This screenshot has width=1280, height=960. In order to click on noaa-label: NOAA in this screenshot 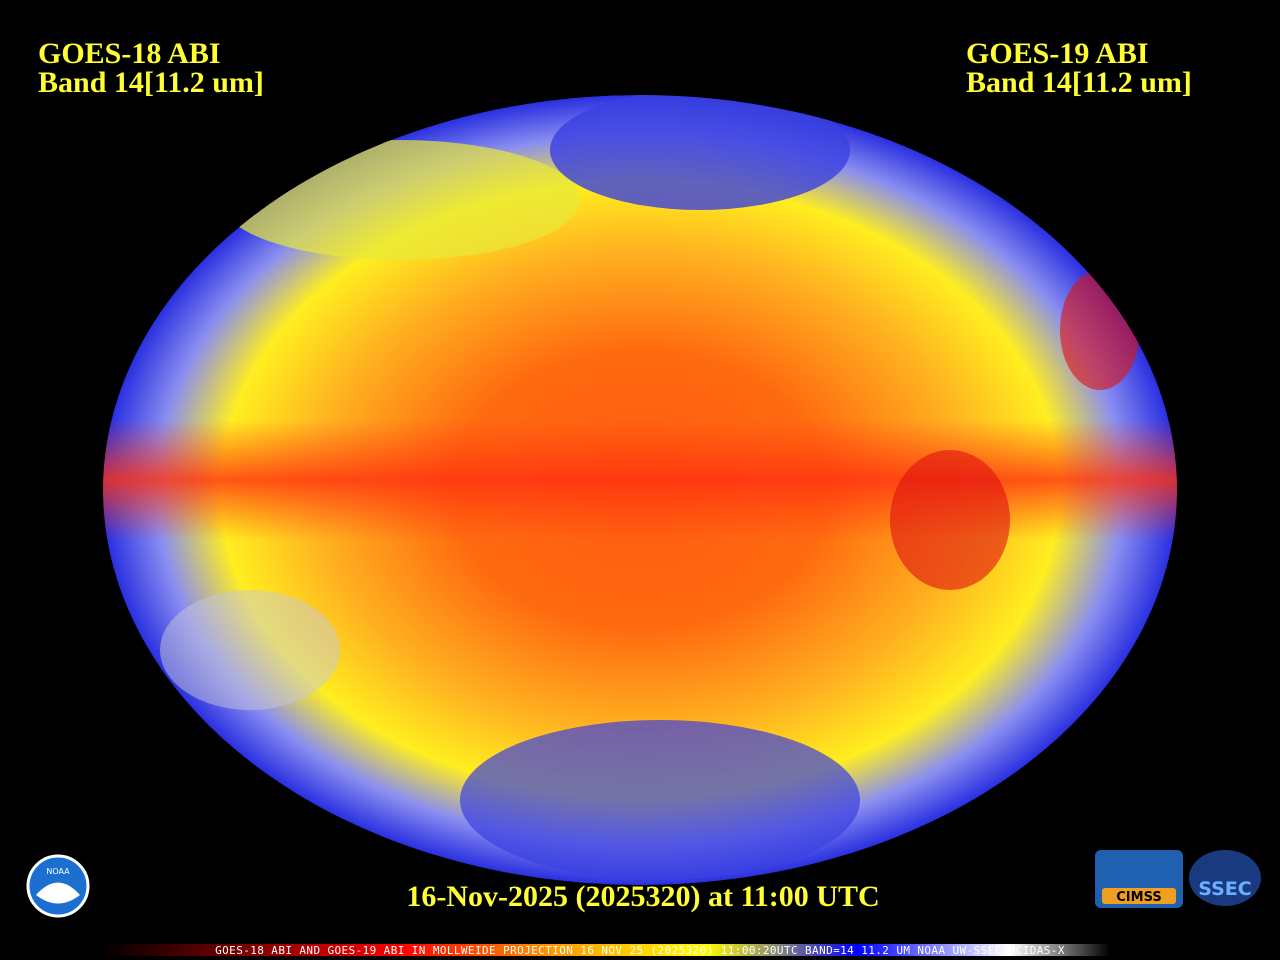, I will do `click(58, 871)`.